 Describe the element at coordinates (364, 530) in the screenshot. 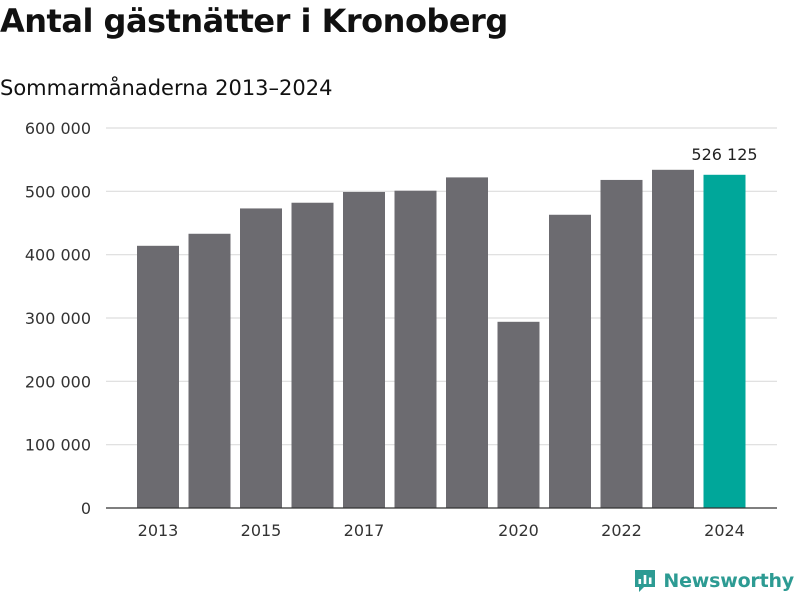

I see `x-tick-label: 2017` at that location.